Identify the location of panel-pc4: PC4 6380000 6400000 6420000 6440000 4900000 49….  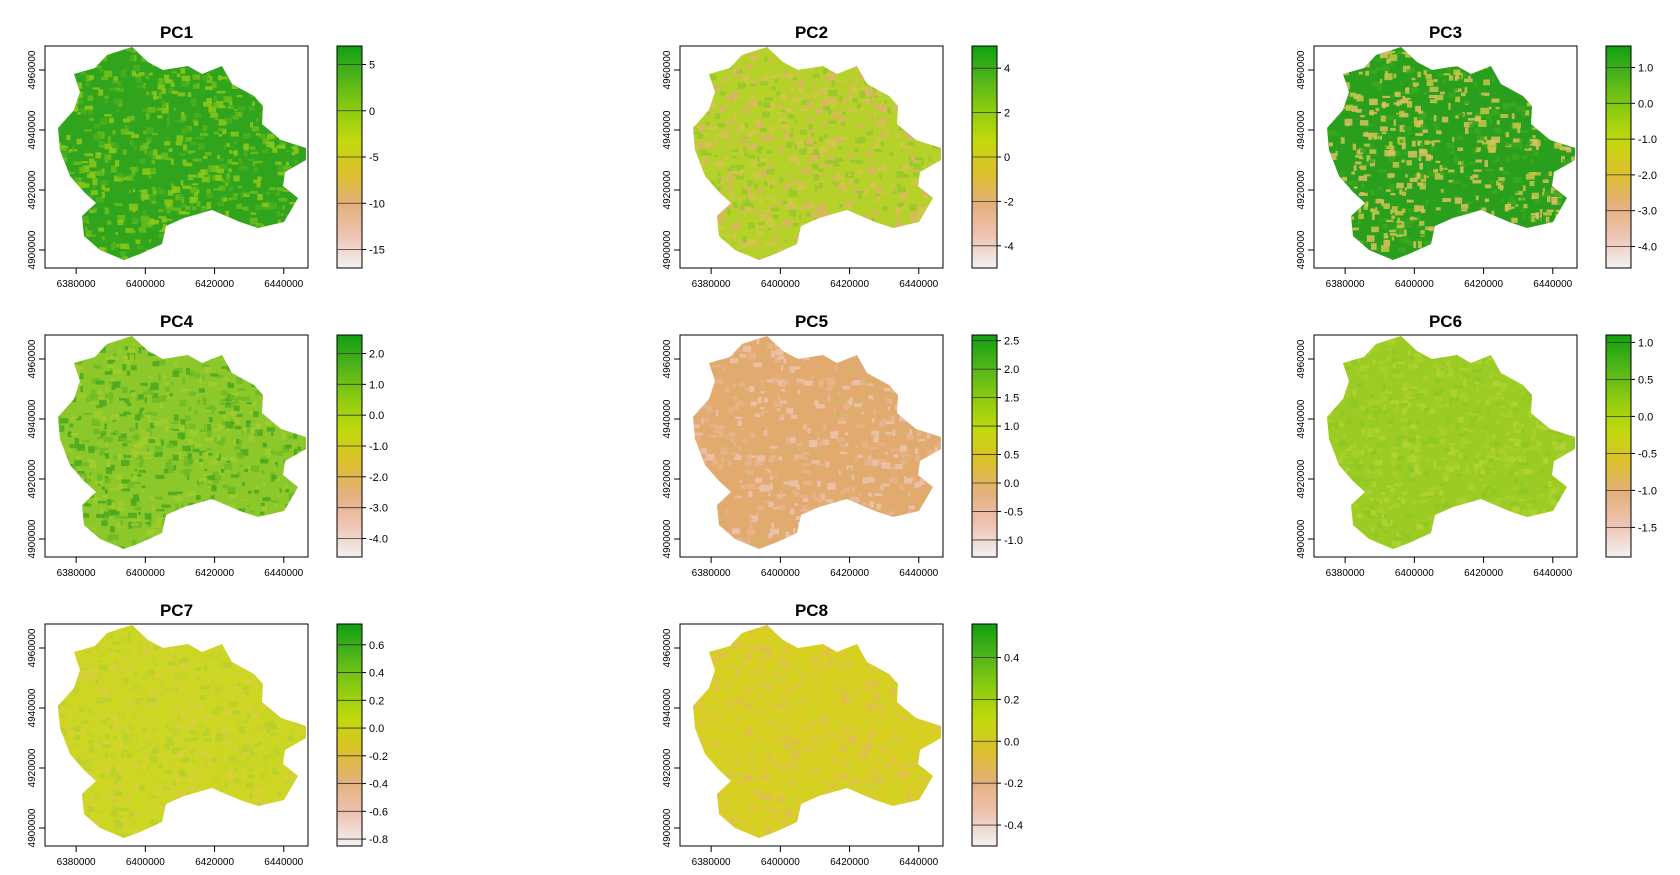
(207, 445).